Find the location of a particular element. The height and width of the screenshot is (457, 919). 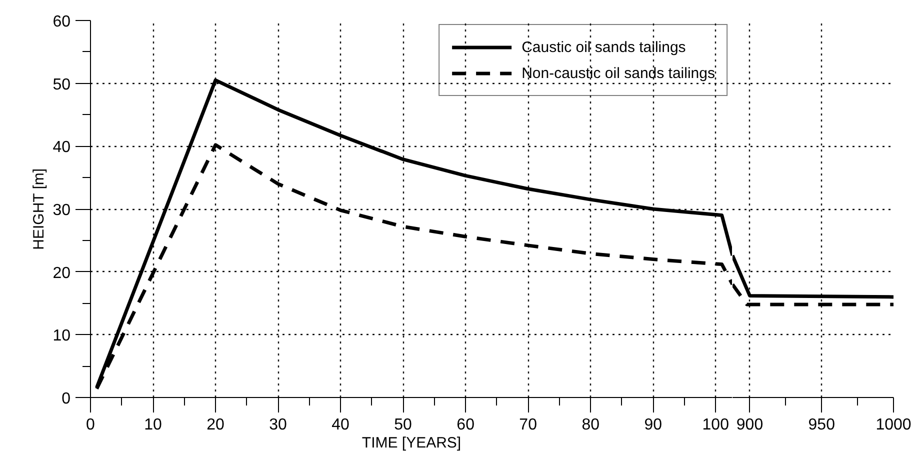

x-tick-label: 20 is located at coordinates (215, 425).